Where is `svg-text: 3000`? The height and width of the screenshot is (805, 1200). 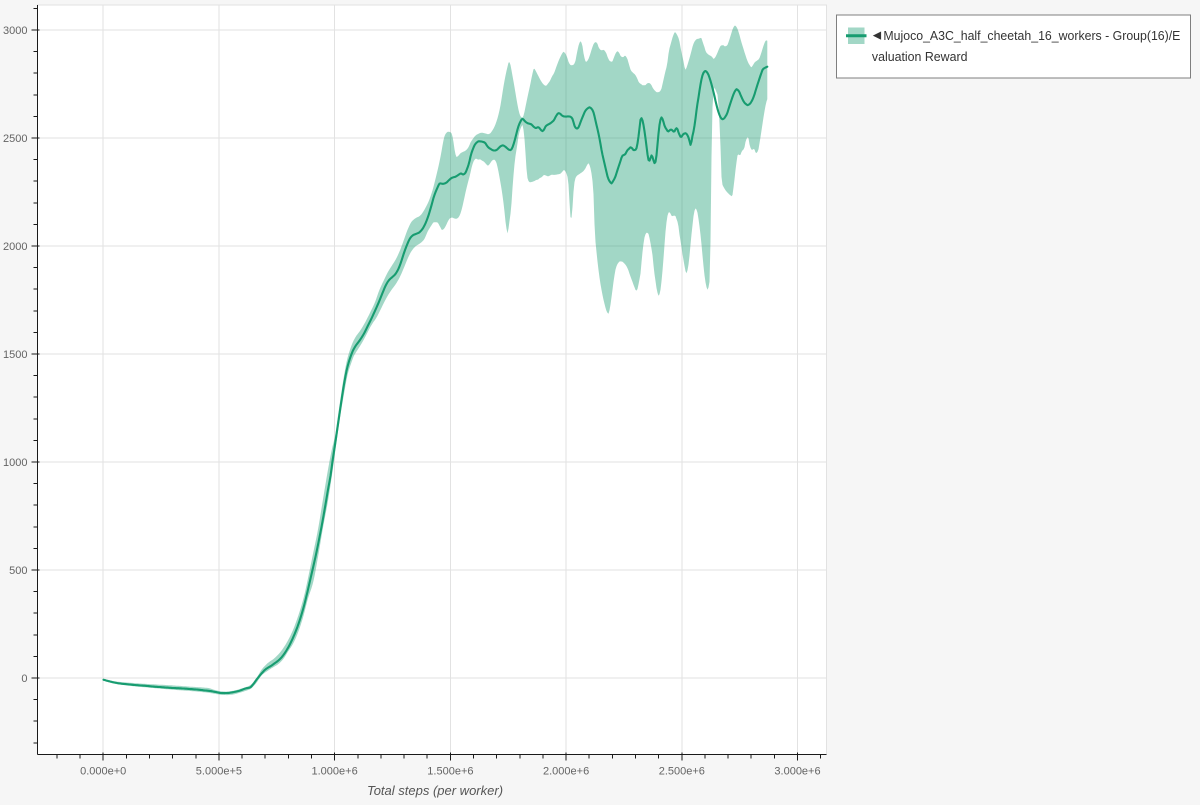
svg-text: 3000 is located at coordinates (15, 31).